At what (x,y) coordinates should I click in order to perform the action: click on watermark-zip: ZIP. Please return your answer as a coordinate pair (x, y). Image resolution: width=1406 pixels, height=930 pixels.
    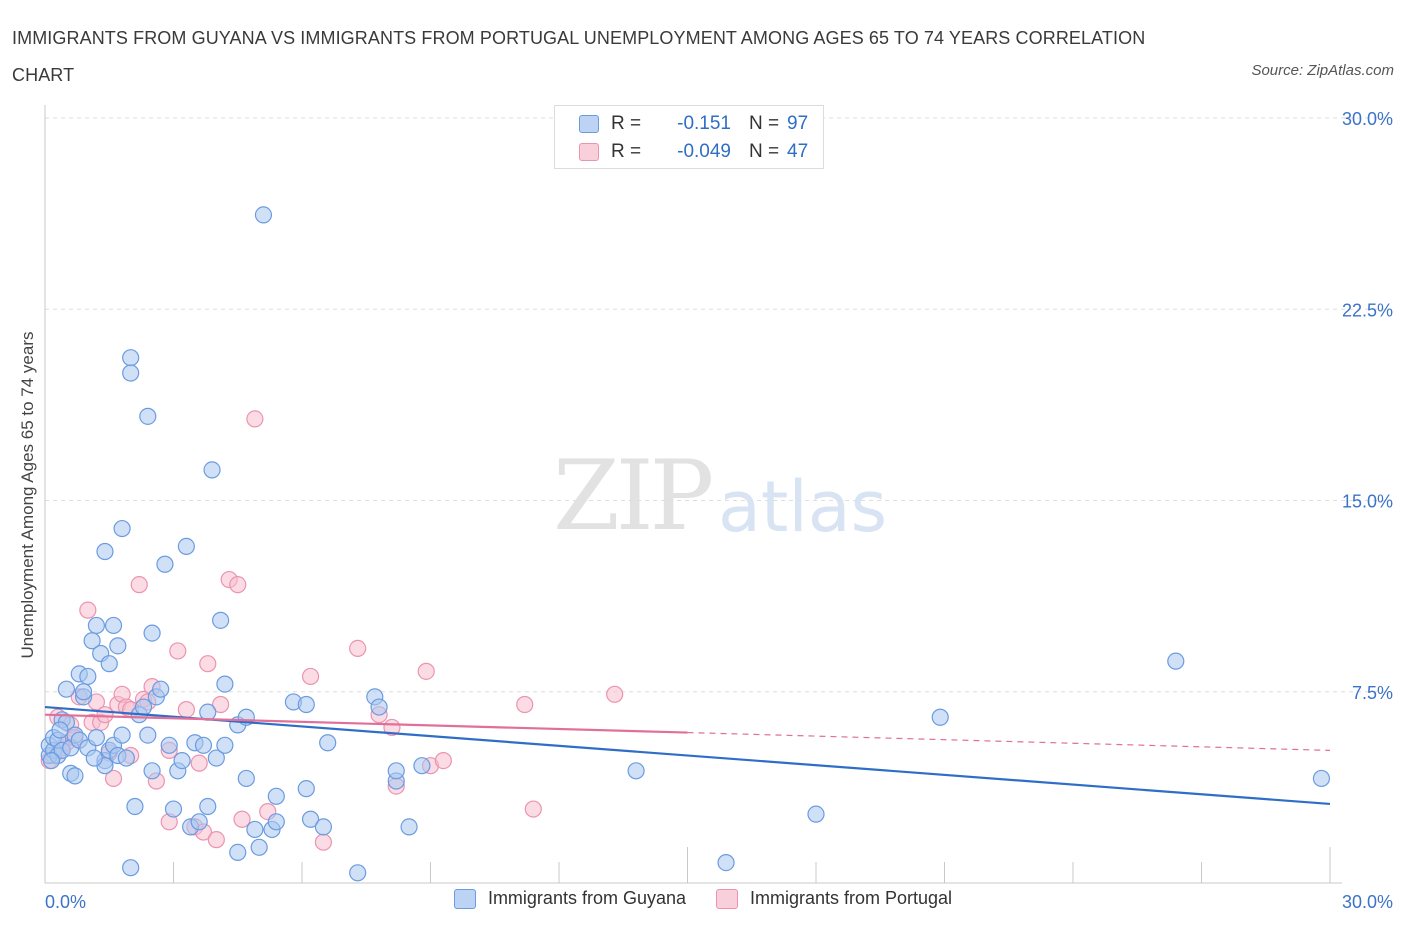
    Looking at the image, I should click on (633, 496).